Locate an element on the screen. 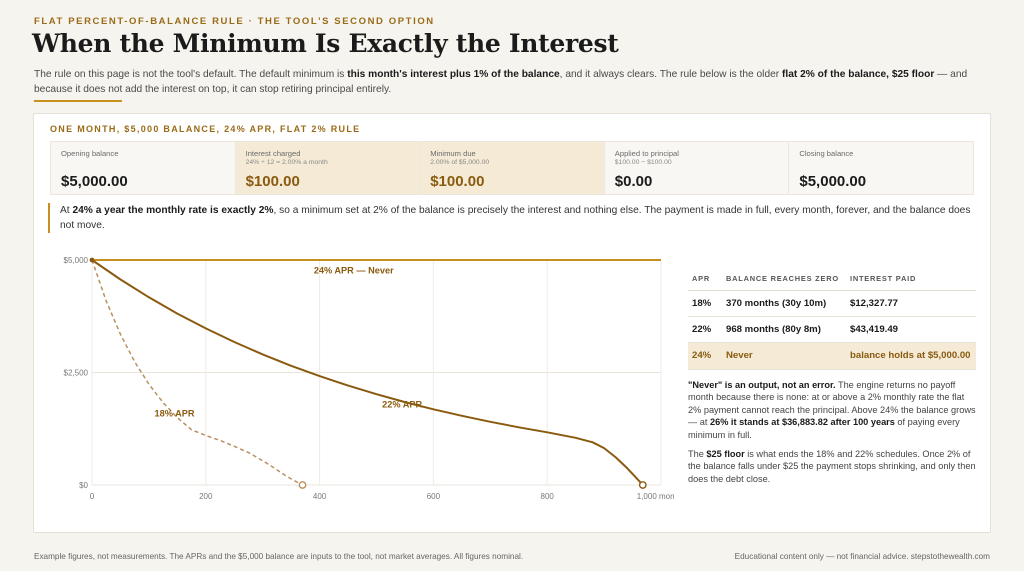 The height and width of the screenshot is (571, 1024). x-tick-label: 200 is located at coordinates (206, 496).